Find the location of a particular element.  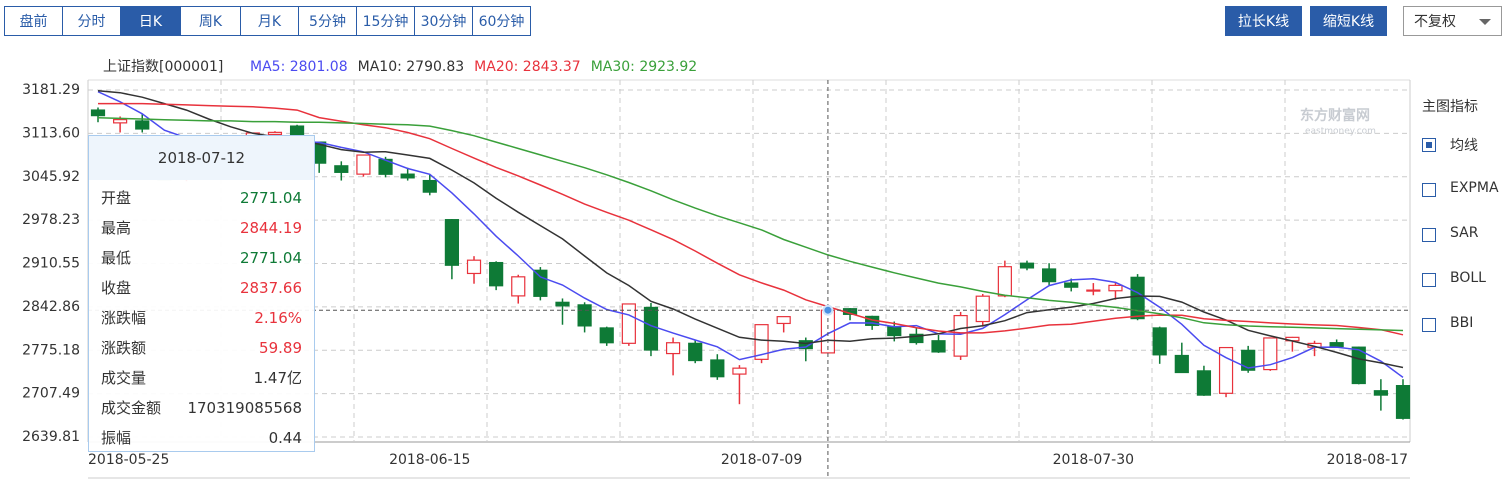

adjust-select: 不复权 is located at coordinates (1452, 21).